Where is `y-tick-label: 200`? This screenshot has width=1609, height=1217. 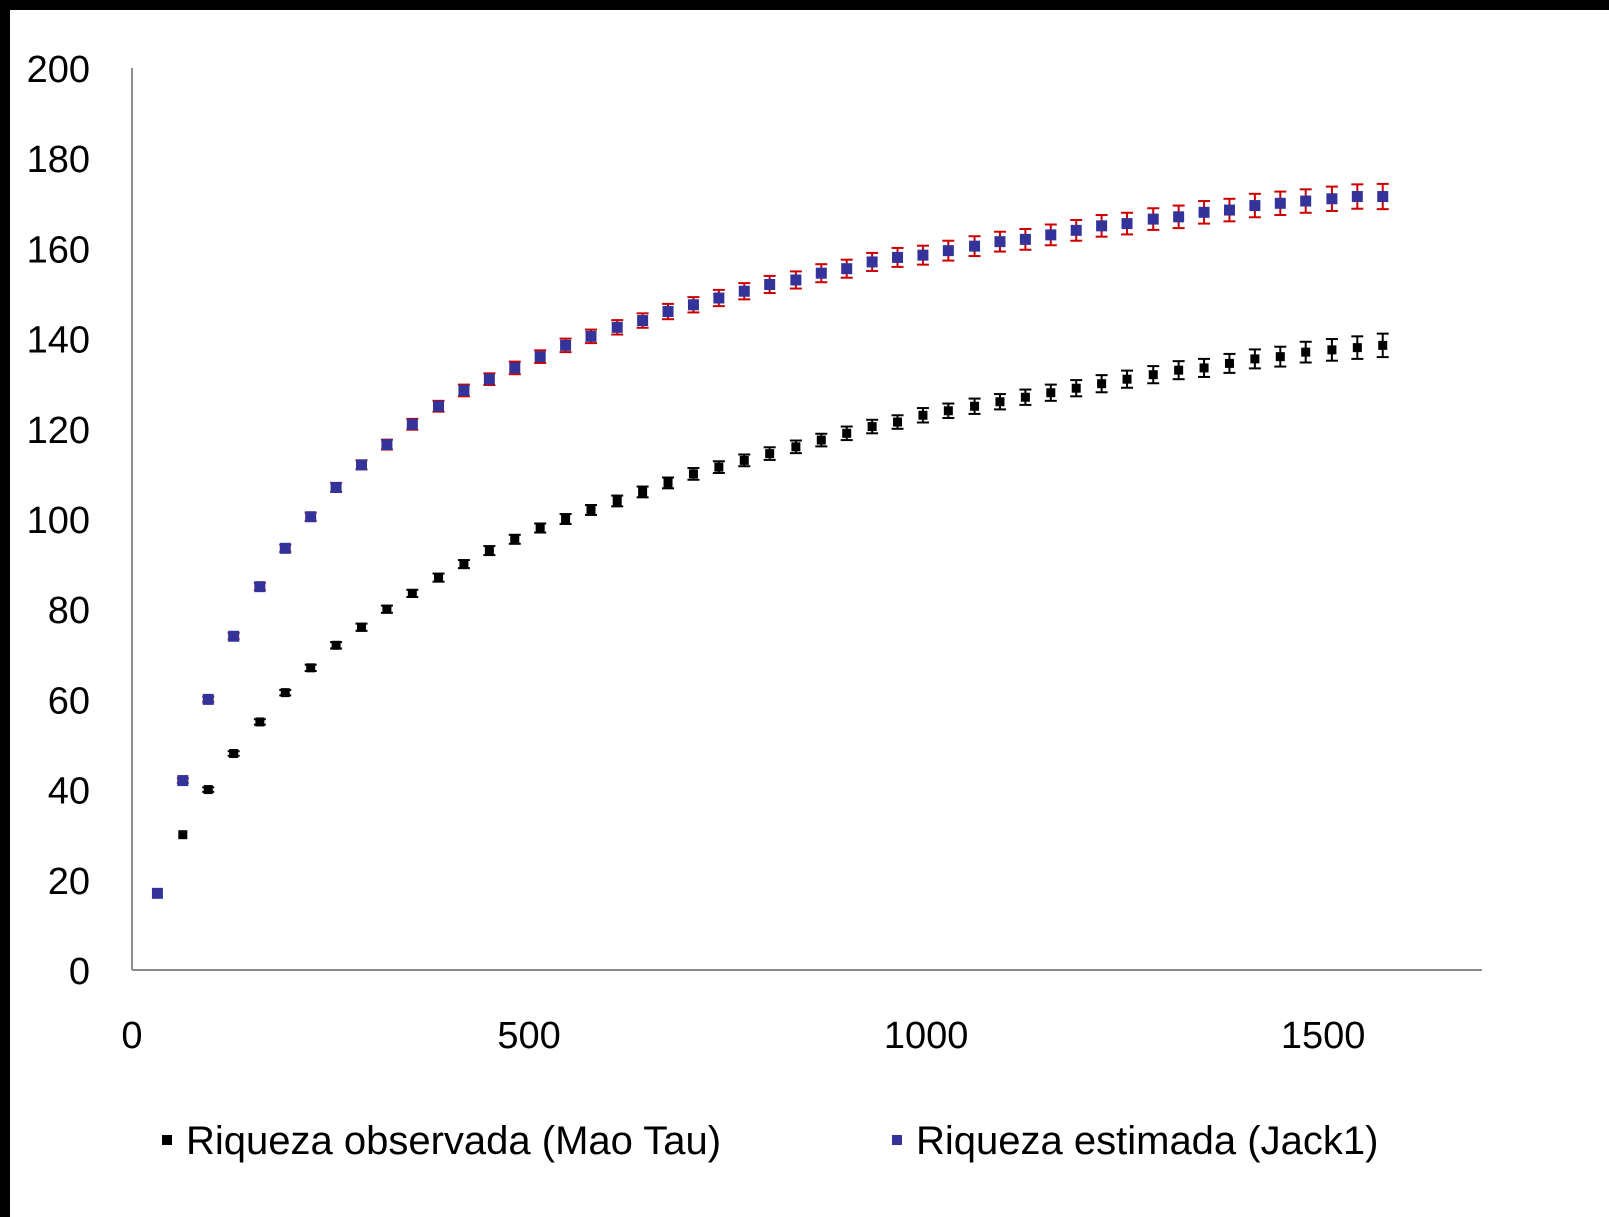
y-tick-label: 200 is located at coordinates (58, 70).